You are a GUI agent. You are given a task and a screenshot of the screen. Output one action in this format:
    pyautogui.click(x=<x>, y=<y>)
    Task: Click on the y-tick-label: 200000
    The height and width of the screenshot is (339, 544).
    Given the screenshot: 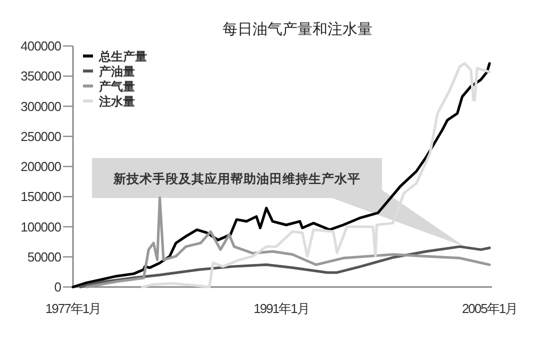 What is the action you would take?
    pyautogui.click(x=41, y=166)
    